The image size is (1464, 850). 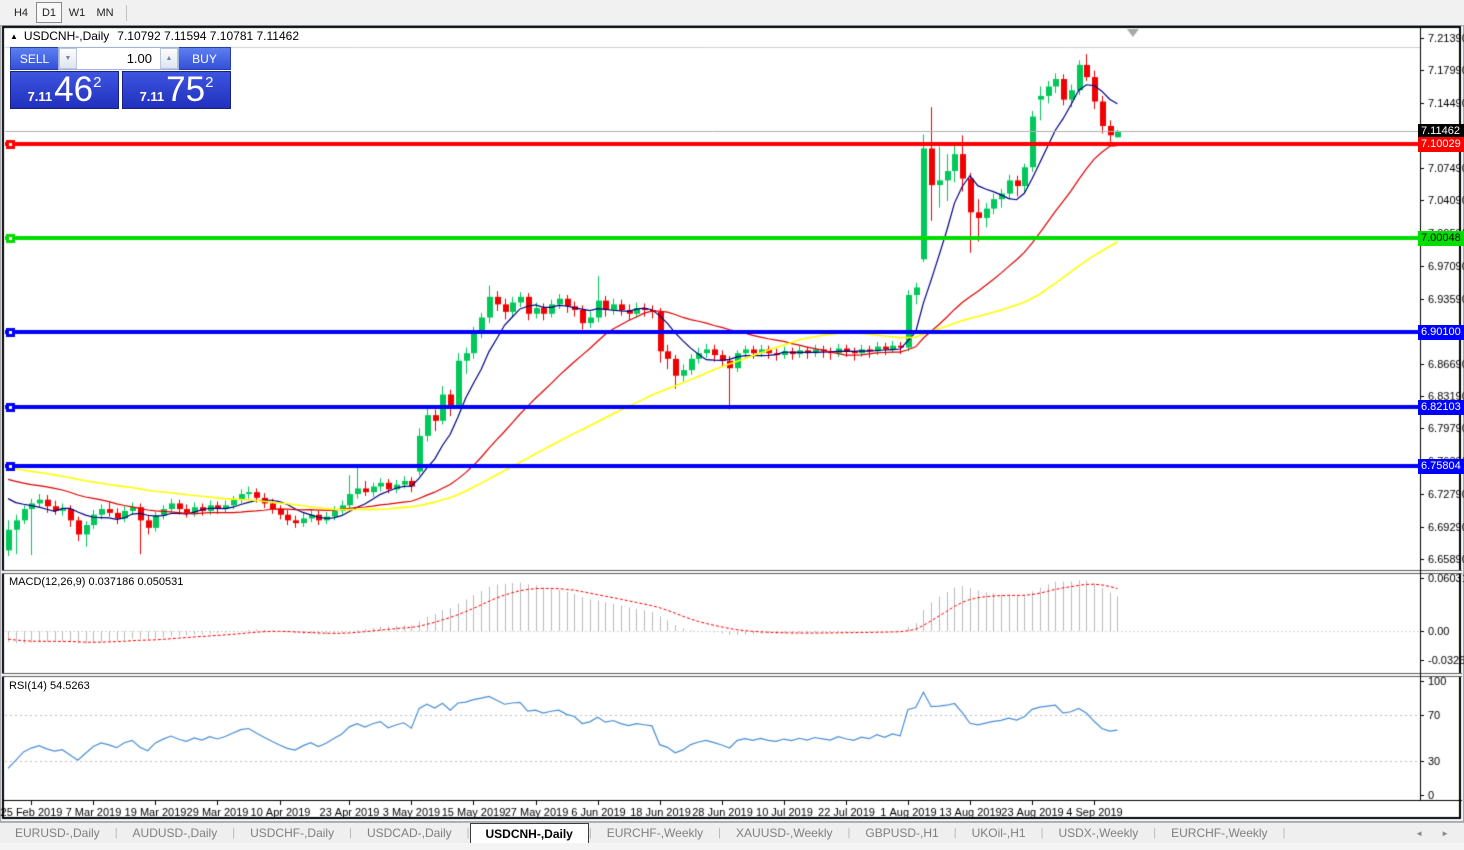 What do you see at coordinates (105, 12) in the screenshot?
I see `timeframe-button-mn: MN` at bounding box center [105, 12].